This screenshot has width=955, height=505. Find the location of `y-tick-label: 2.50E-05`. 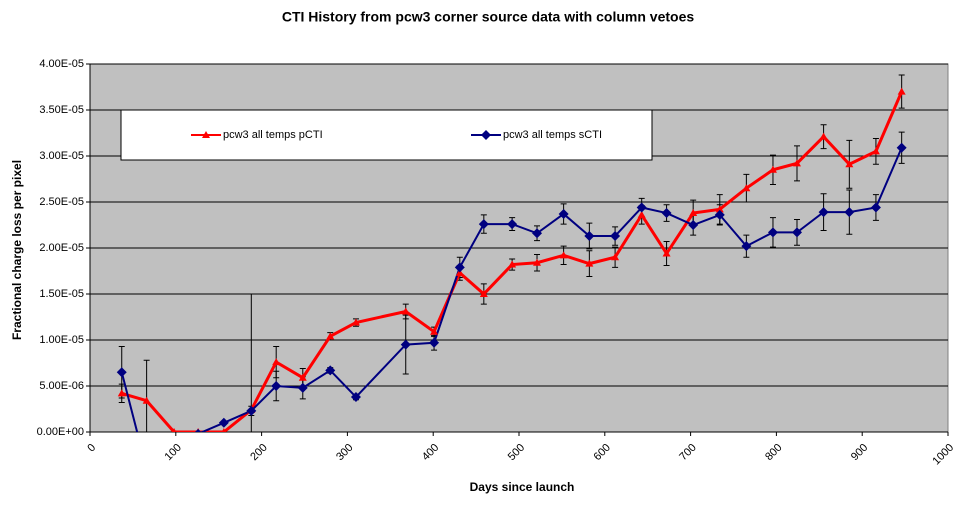

y-tick-label: 2.50E-05 is located at coordinates (61, 202).